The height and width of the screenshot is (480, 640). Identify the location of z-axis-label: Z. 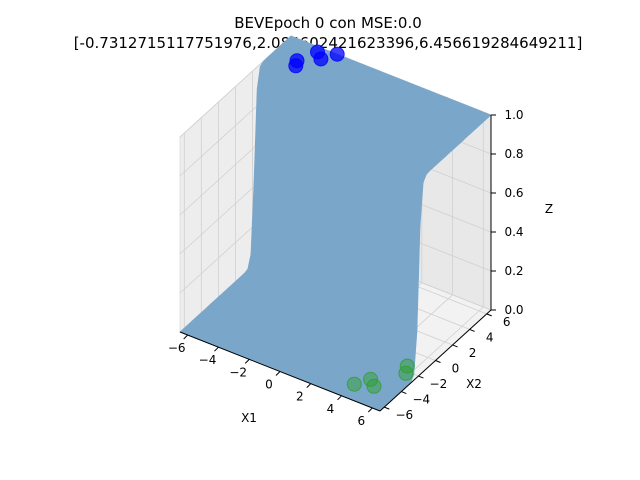
(549, 209).